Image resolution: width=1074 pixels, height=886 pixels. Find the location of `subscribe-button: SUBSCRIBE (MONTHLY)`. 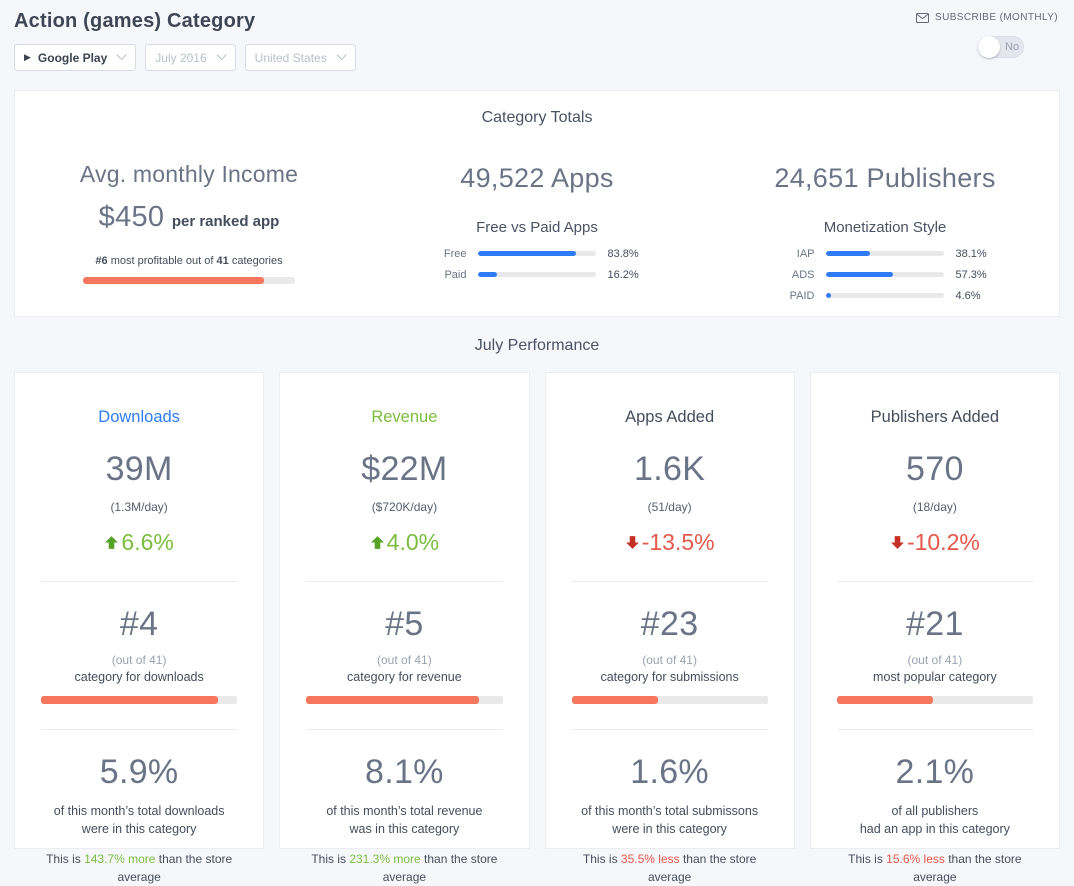

subscribe-button: SUBSCRIBE (MONTHLY) is located at coordinates (988, 17).